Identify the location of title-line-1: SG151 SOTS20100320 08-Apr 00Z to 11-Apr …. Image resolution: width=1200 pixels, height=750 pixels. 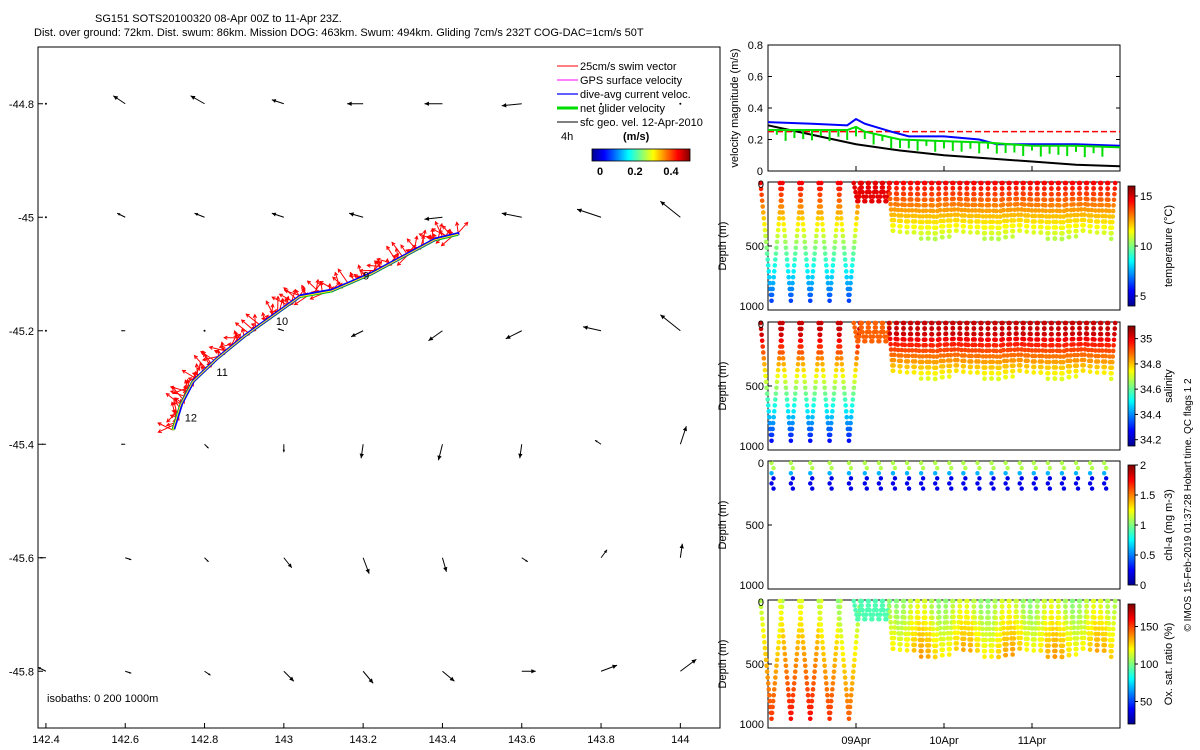
(218, 19).